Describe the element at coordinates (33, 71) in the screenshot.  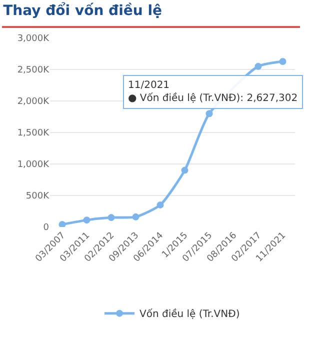
I see `y-tick-label: 2,500K` at that location.